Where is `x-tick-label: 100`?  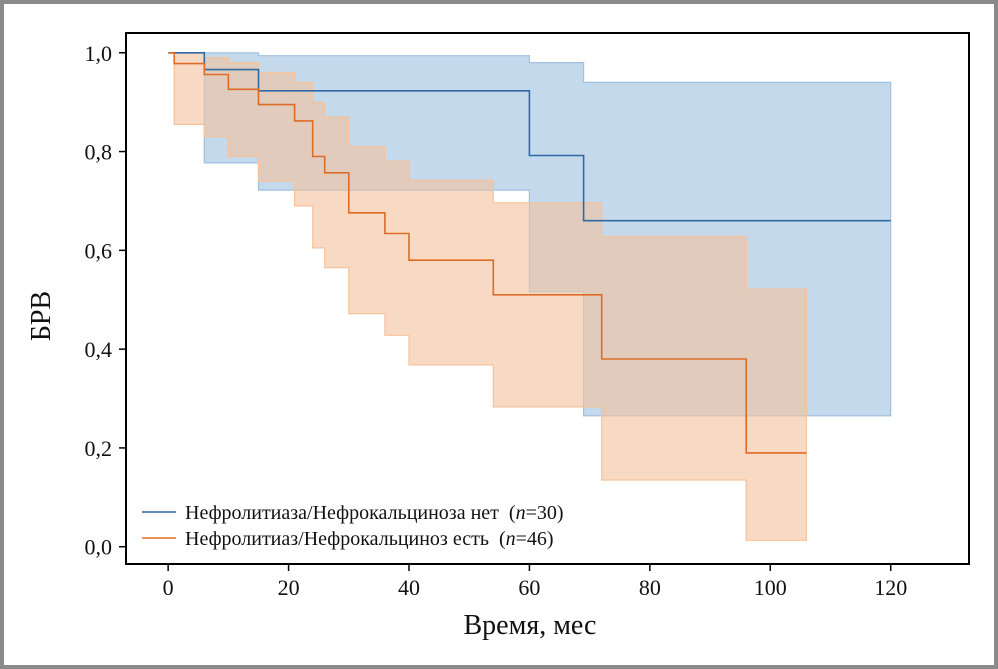
x-tick-label: 100 is located at coordinates (770, 587).